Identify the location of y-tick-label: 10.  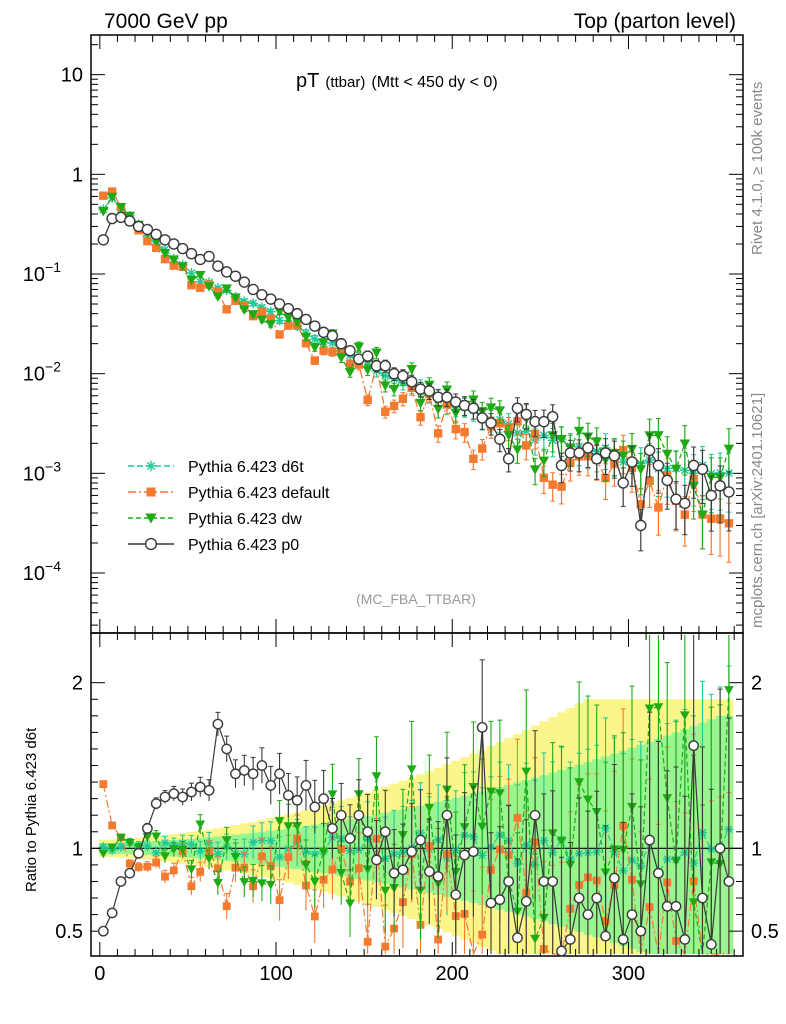
(72, 76).